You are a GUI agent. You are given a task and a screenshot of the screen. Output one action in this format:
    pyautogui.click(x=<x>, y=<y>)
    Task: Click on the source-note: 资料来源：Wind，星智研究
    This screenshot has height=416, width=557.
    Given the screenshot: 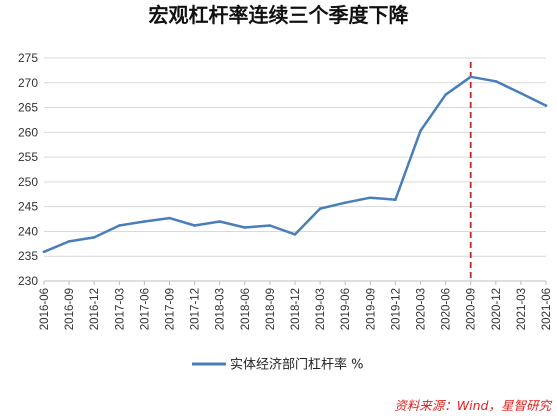 What is the action you would take?
    pyautogui.click(x=473, y=405)
    